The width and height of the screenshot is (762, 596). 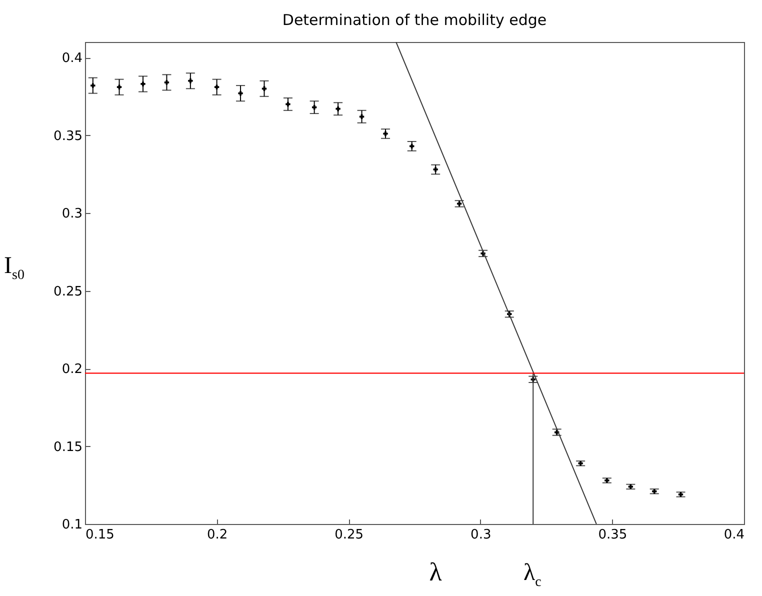 What do you see at coordinates (100, 535) in the screenshot?
I see `x-tick-label: 0.15` at bounding box center [100, 535].